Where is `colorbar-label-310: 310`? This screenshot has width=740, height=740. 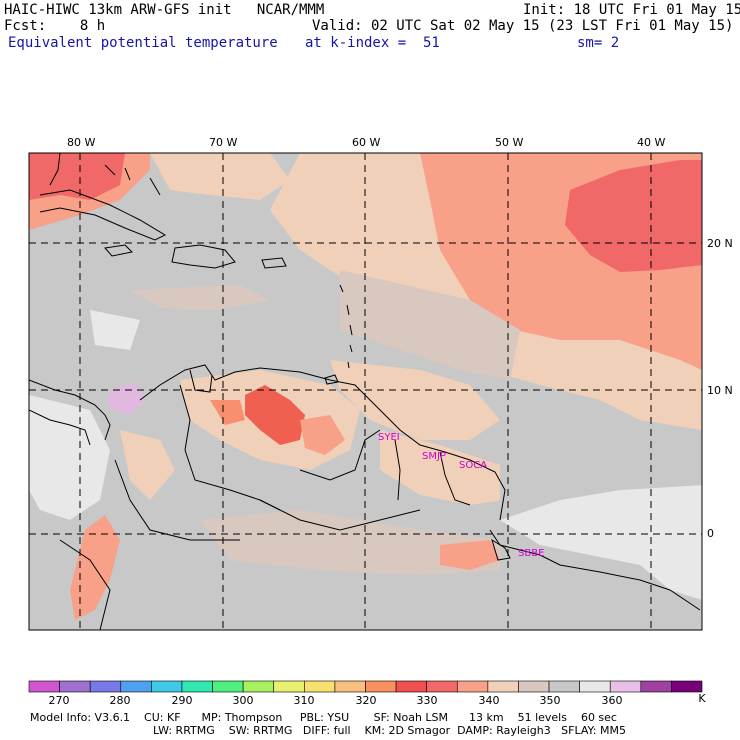 colorbar-label-310: 310 is located at coordinates (304, 700).